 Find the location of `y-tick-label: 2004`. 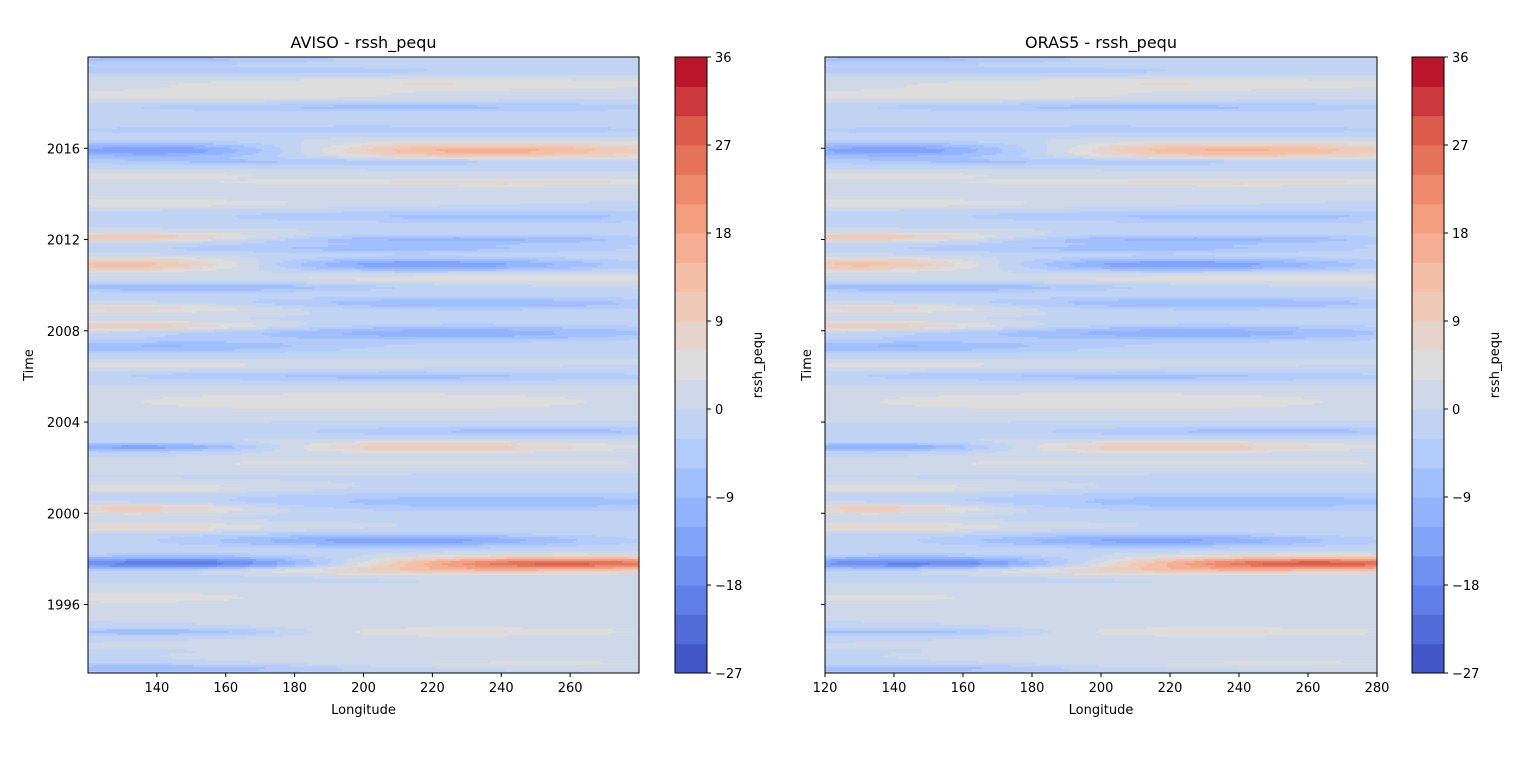

y-tick-label: 2004 is located at coordinates (63, 423).